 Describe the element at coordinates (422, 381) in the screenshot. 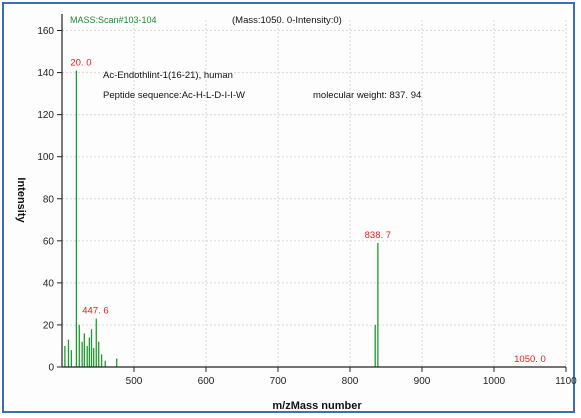

I see `x-tick-label: 900` at that location.